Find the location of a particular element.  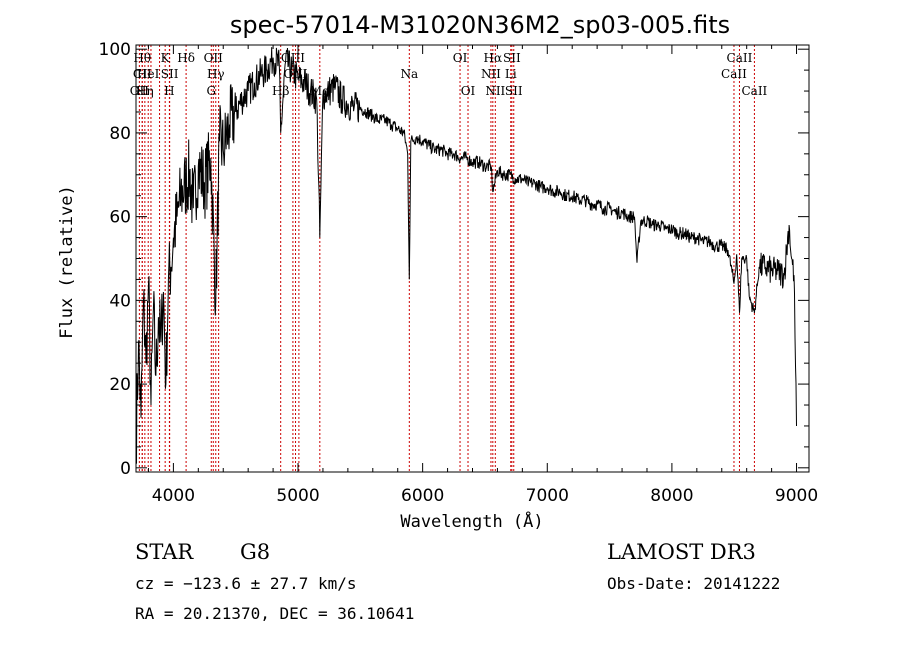

x-tick-label: 9000 is located at coordinates (796, 496).